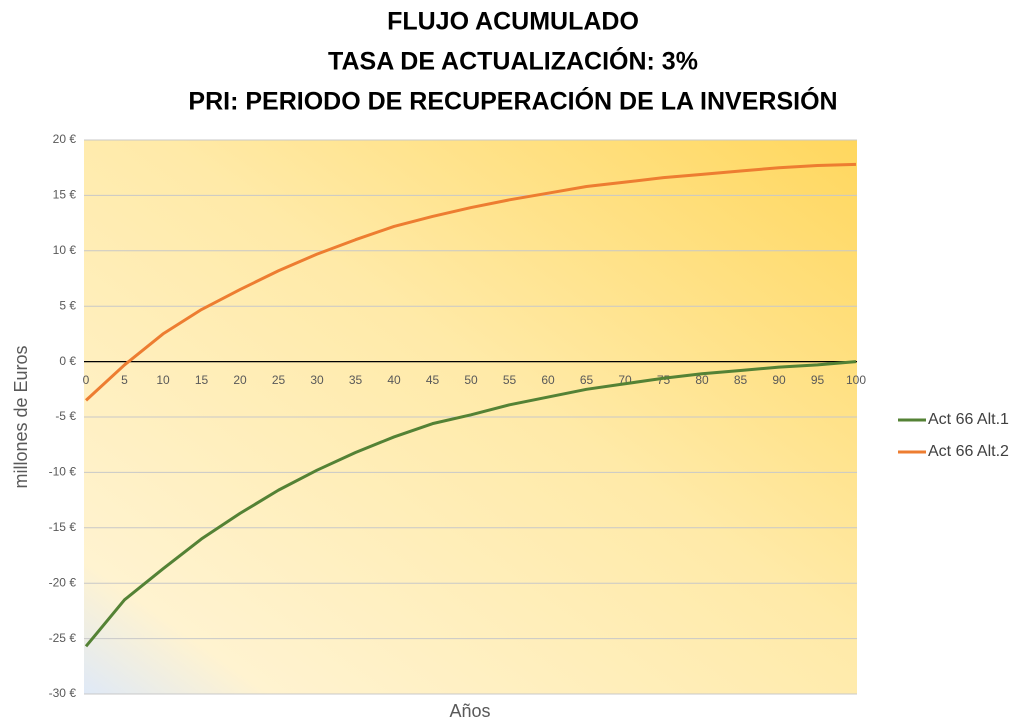 This screenshot has height=728, width=1026. What do you see at coordinates (240, 380) in the screenshot?
I see `x-tick-label: 20` at bounding box center [240, 380].